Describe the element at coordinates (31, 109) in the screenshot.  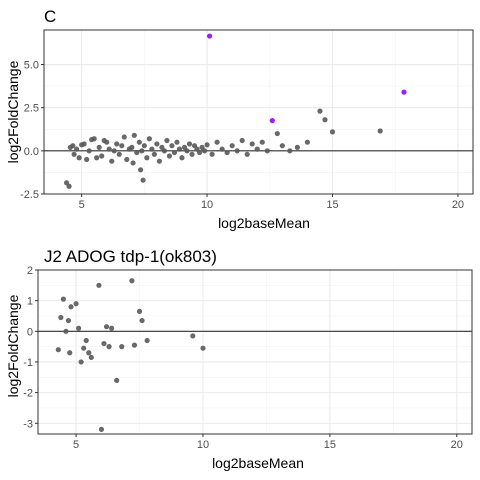
I see `y-tick-label: 2.5` at that location.